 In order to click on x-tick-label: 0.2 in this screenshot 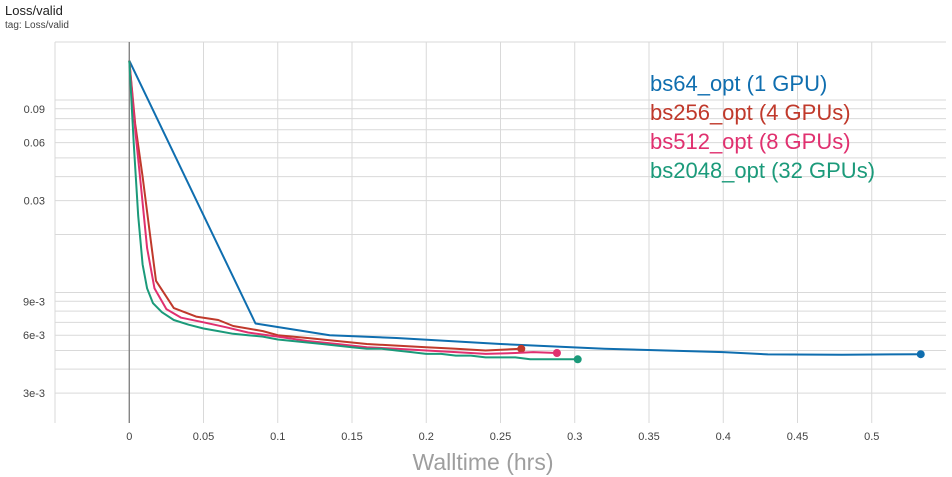, I will do `click(426, 437)`.